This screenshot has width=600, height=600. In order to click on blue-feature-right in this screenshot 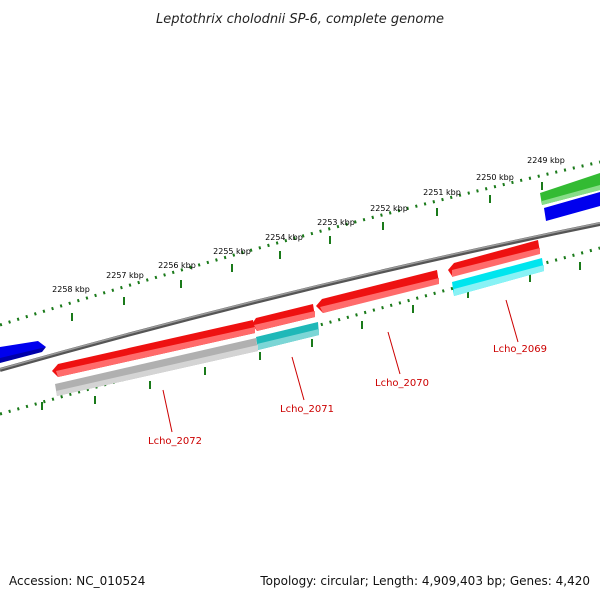, I will do `click(572, 206)`.